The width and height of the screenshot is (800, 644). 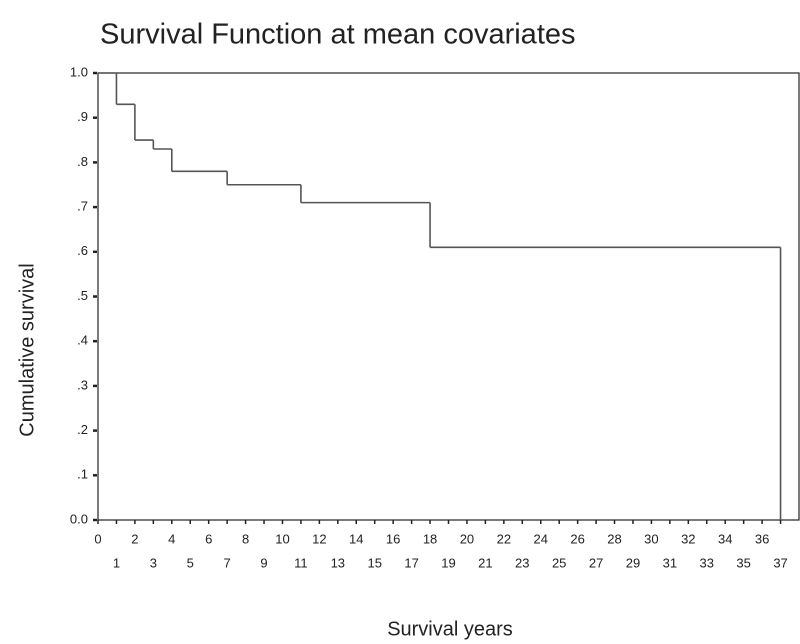 I want to click on x-tick-label: 16, so click(x=393, y=538).